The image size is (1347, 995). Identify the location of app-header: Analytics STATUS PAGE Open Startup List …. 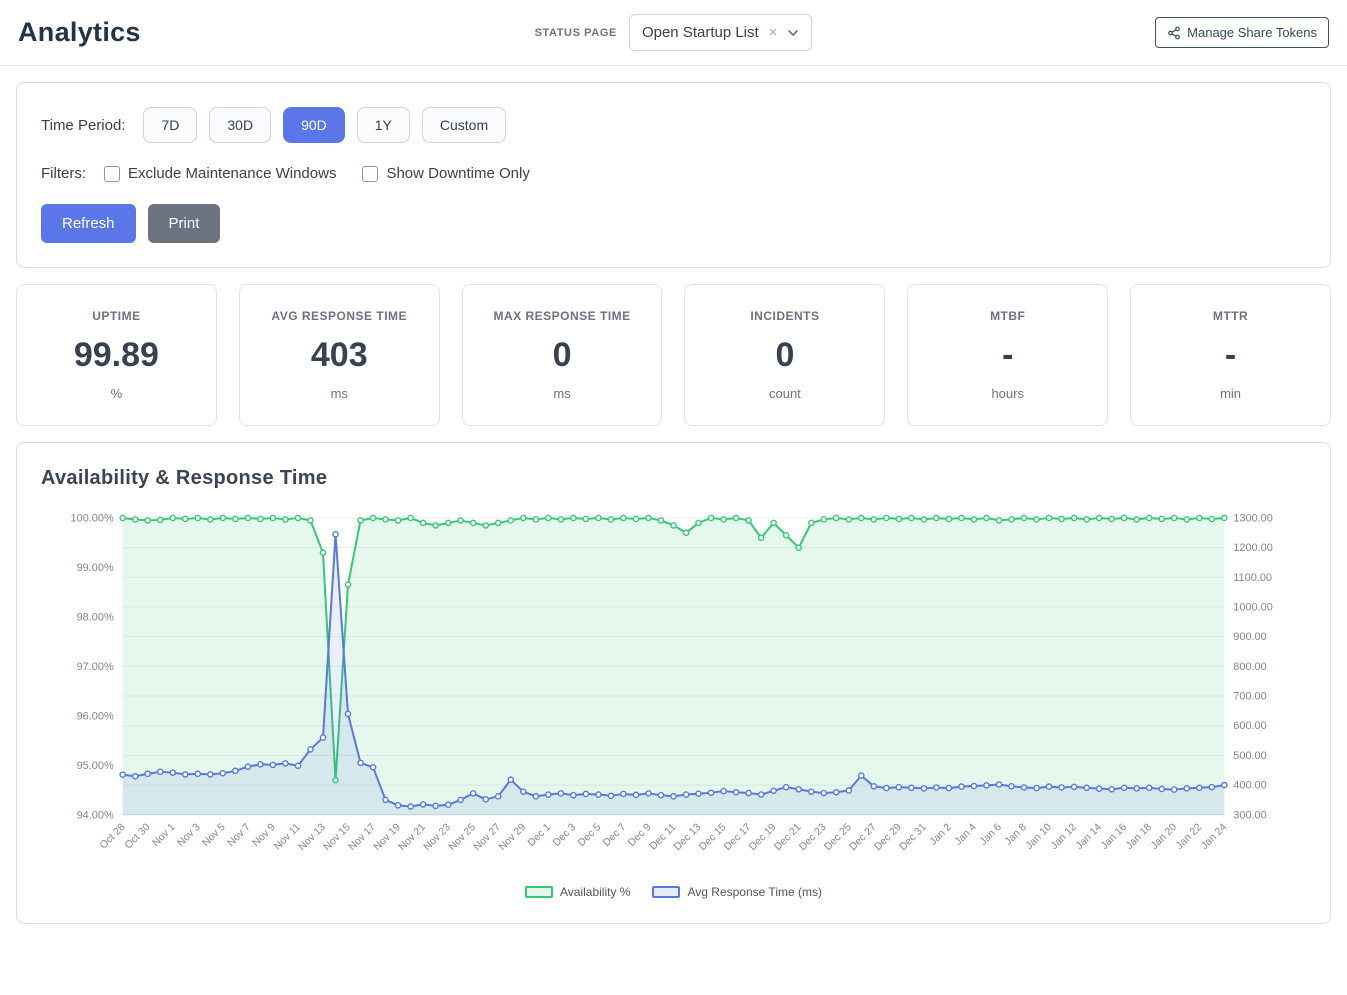
(673, 33).